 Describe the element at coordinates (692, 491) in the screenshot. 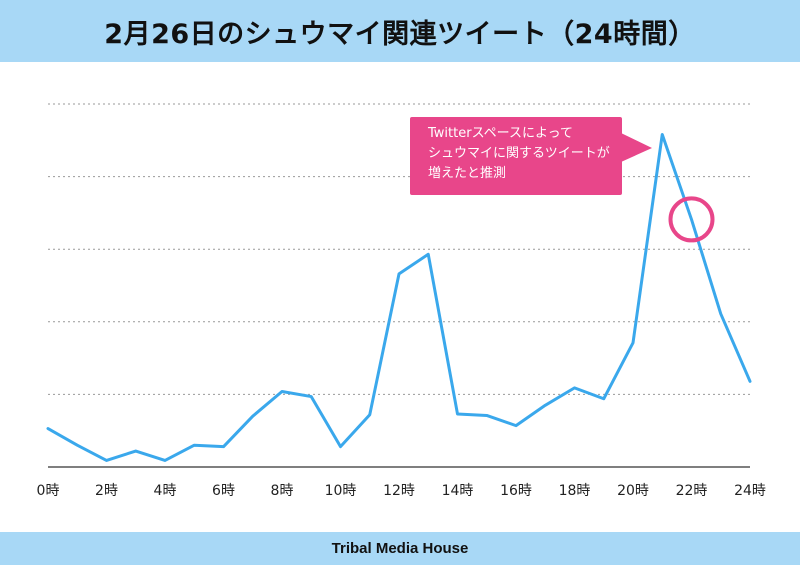

I see `x-tick-label: 22時` at that location.